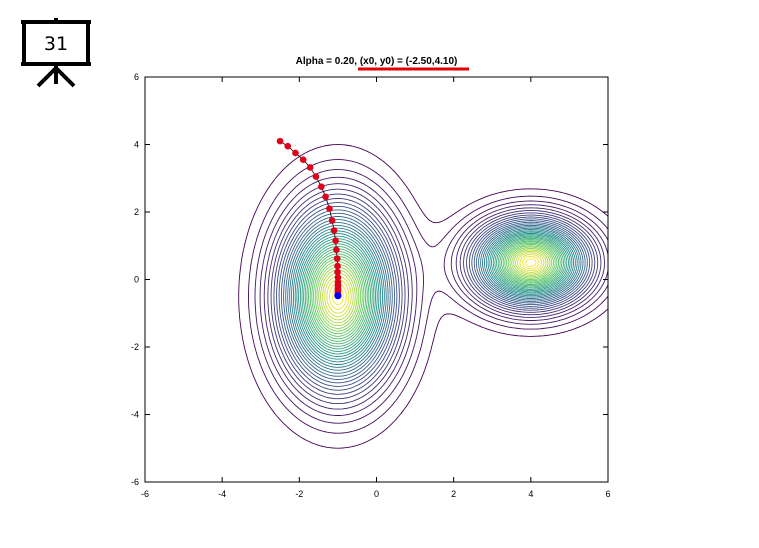 This screenshot has height=548, width=759. Describe the element at coordinates (377, 61) in the screenshot. I see `chart-title: Alpha = 0.20, (x0, y0) = (-2.50,4.10)` at that location.